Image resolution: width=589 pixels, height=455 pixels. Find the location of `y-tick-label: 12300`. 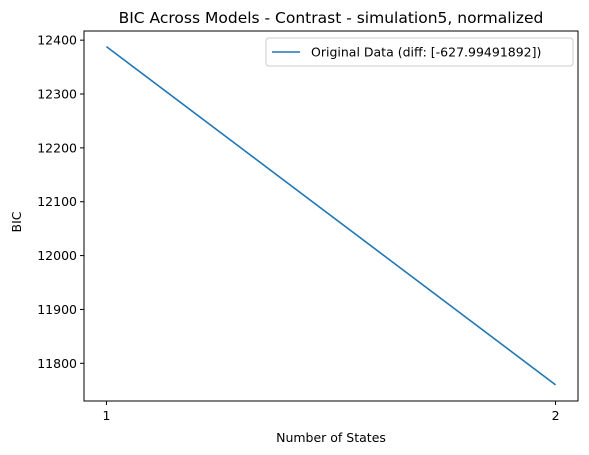

y-tick-label: 12300 is located at coordinates (57, 94).